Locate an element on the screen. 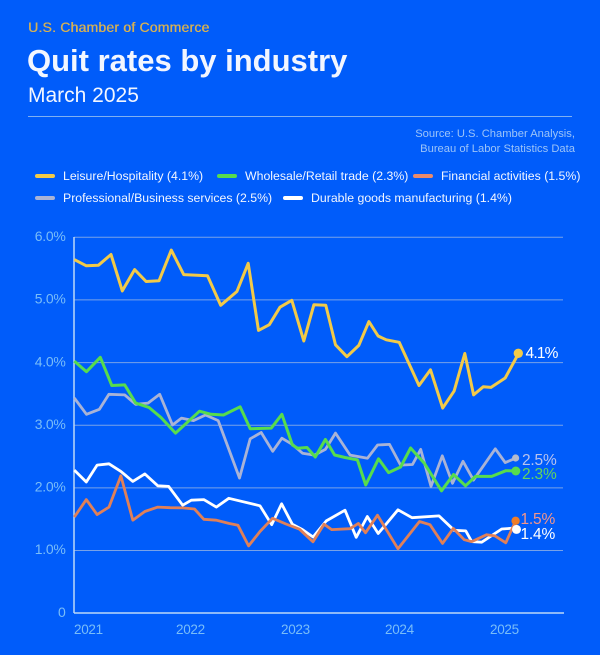  svg-text: 1.0% is located at coordinates (50, 549).